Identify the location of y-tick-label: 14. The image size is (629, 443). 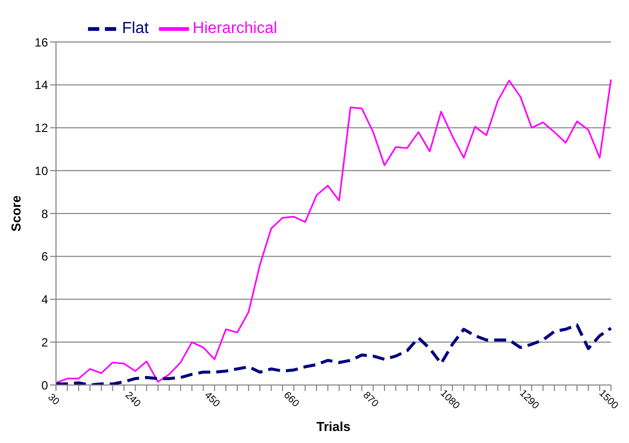
(41, 85).